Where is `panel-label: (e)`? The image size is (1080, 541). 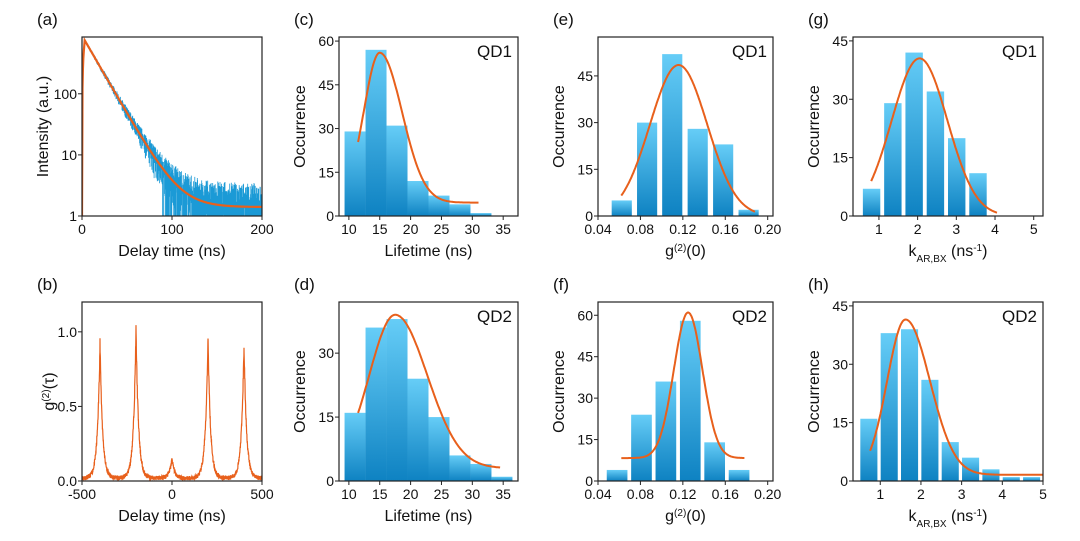
panel-label: (e) is located at coordinates (563, 19).